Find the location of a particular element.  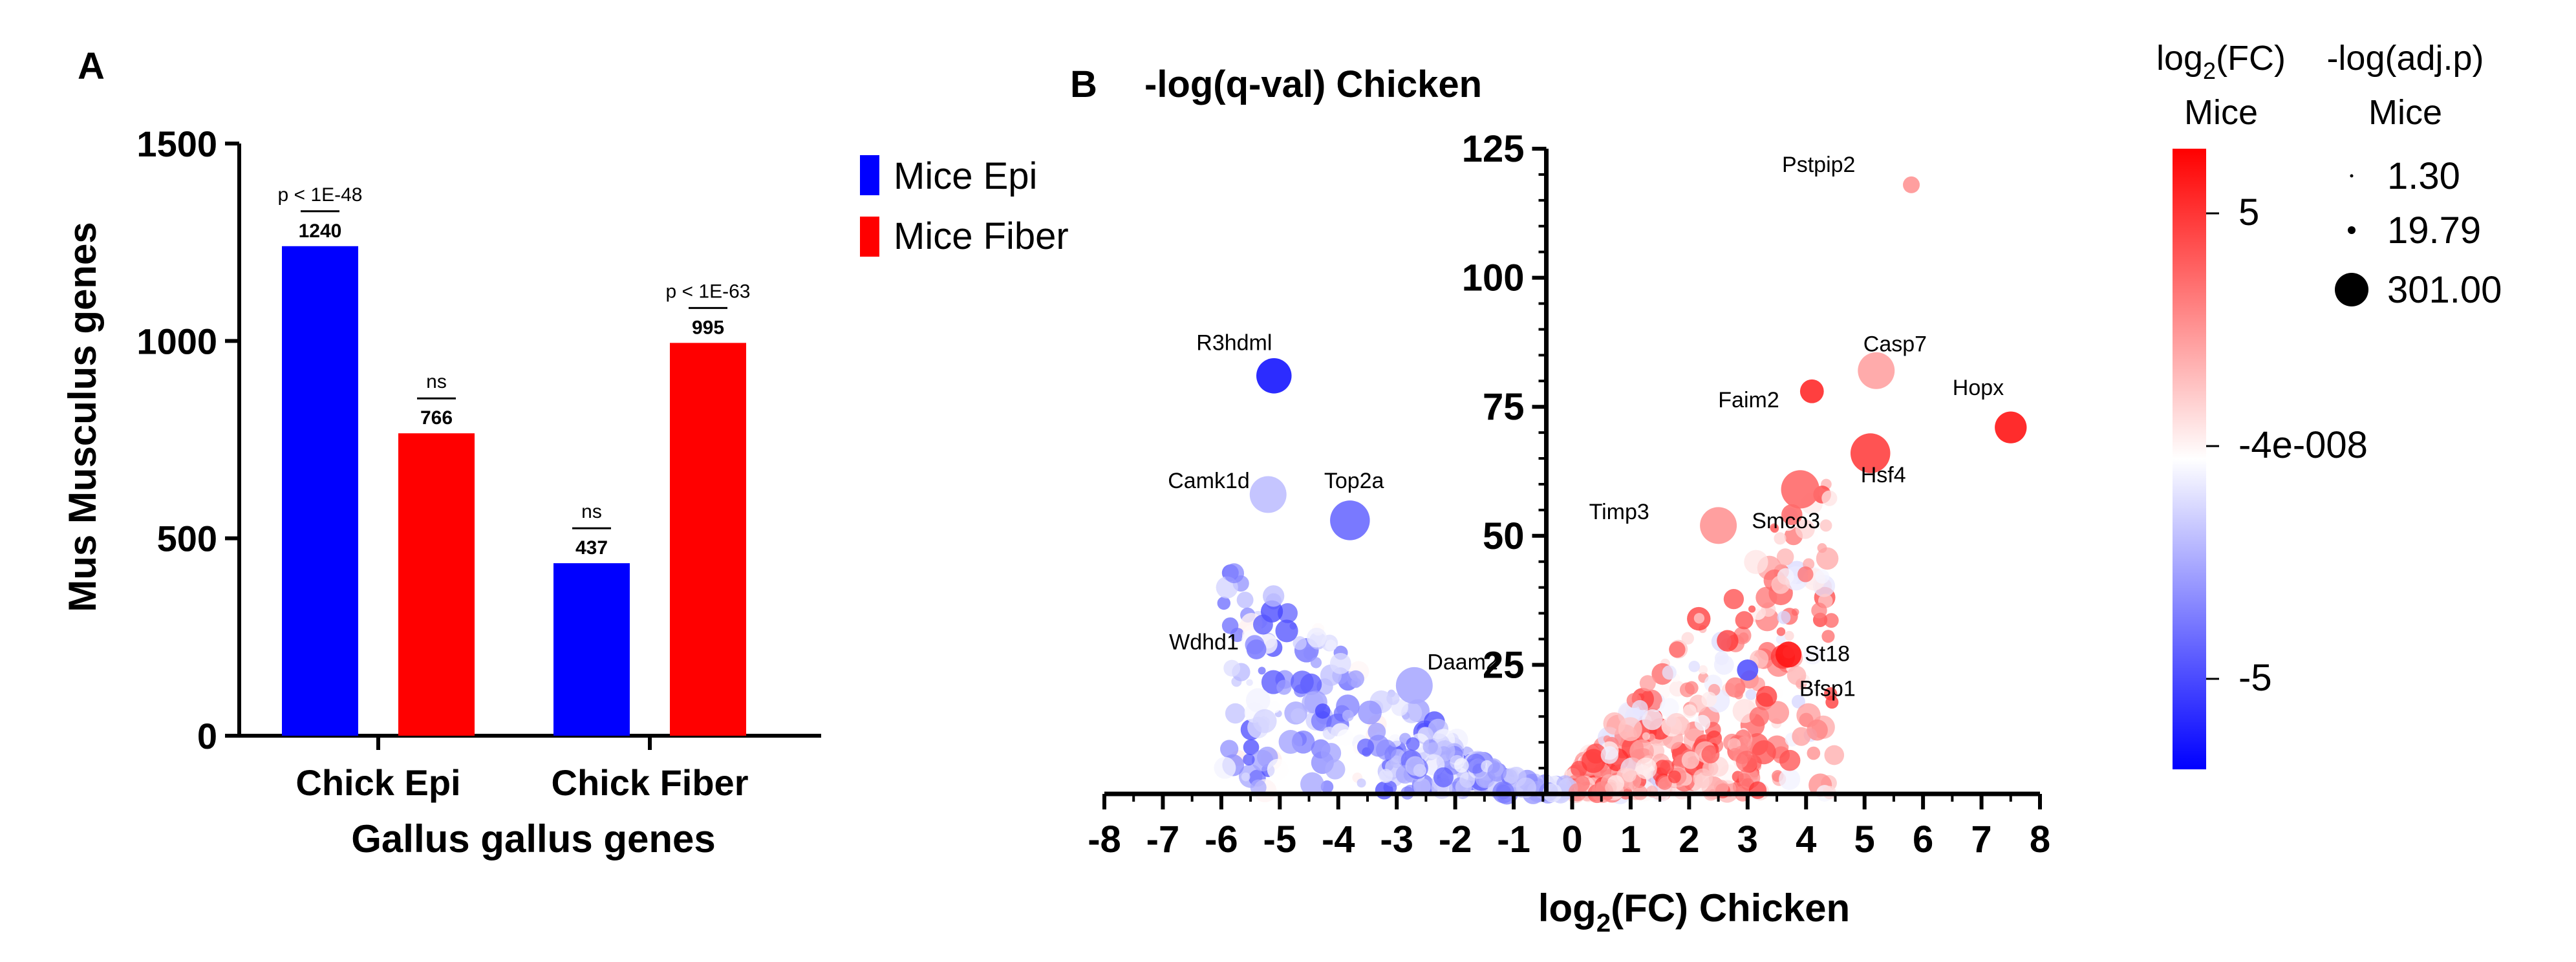

legend-label-mice-epi: Mice Epi is located at coordinates (966, 176).